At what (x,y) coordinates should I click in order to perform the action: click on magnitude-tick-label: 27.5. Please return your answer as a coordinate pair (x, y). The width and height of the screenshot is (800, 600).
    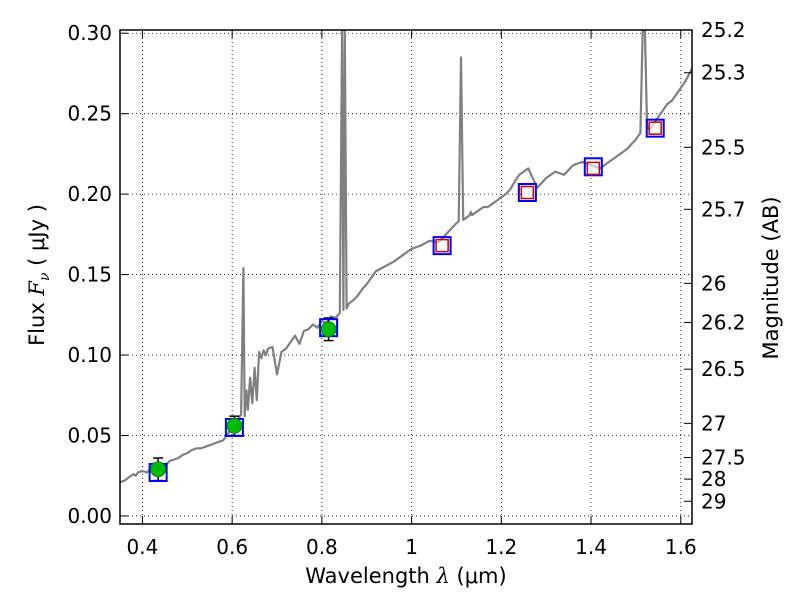
    Looking at the image, I should click on (723, 458).